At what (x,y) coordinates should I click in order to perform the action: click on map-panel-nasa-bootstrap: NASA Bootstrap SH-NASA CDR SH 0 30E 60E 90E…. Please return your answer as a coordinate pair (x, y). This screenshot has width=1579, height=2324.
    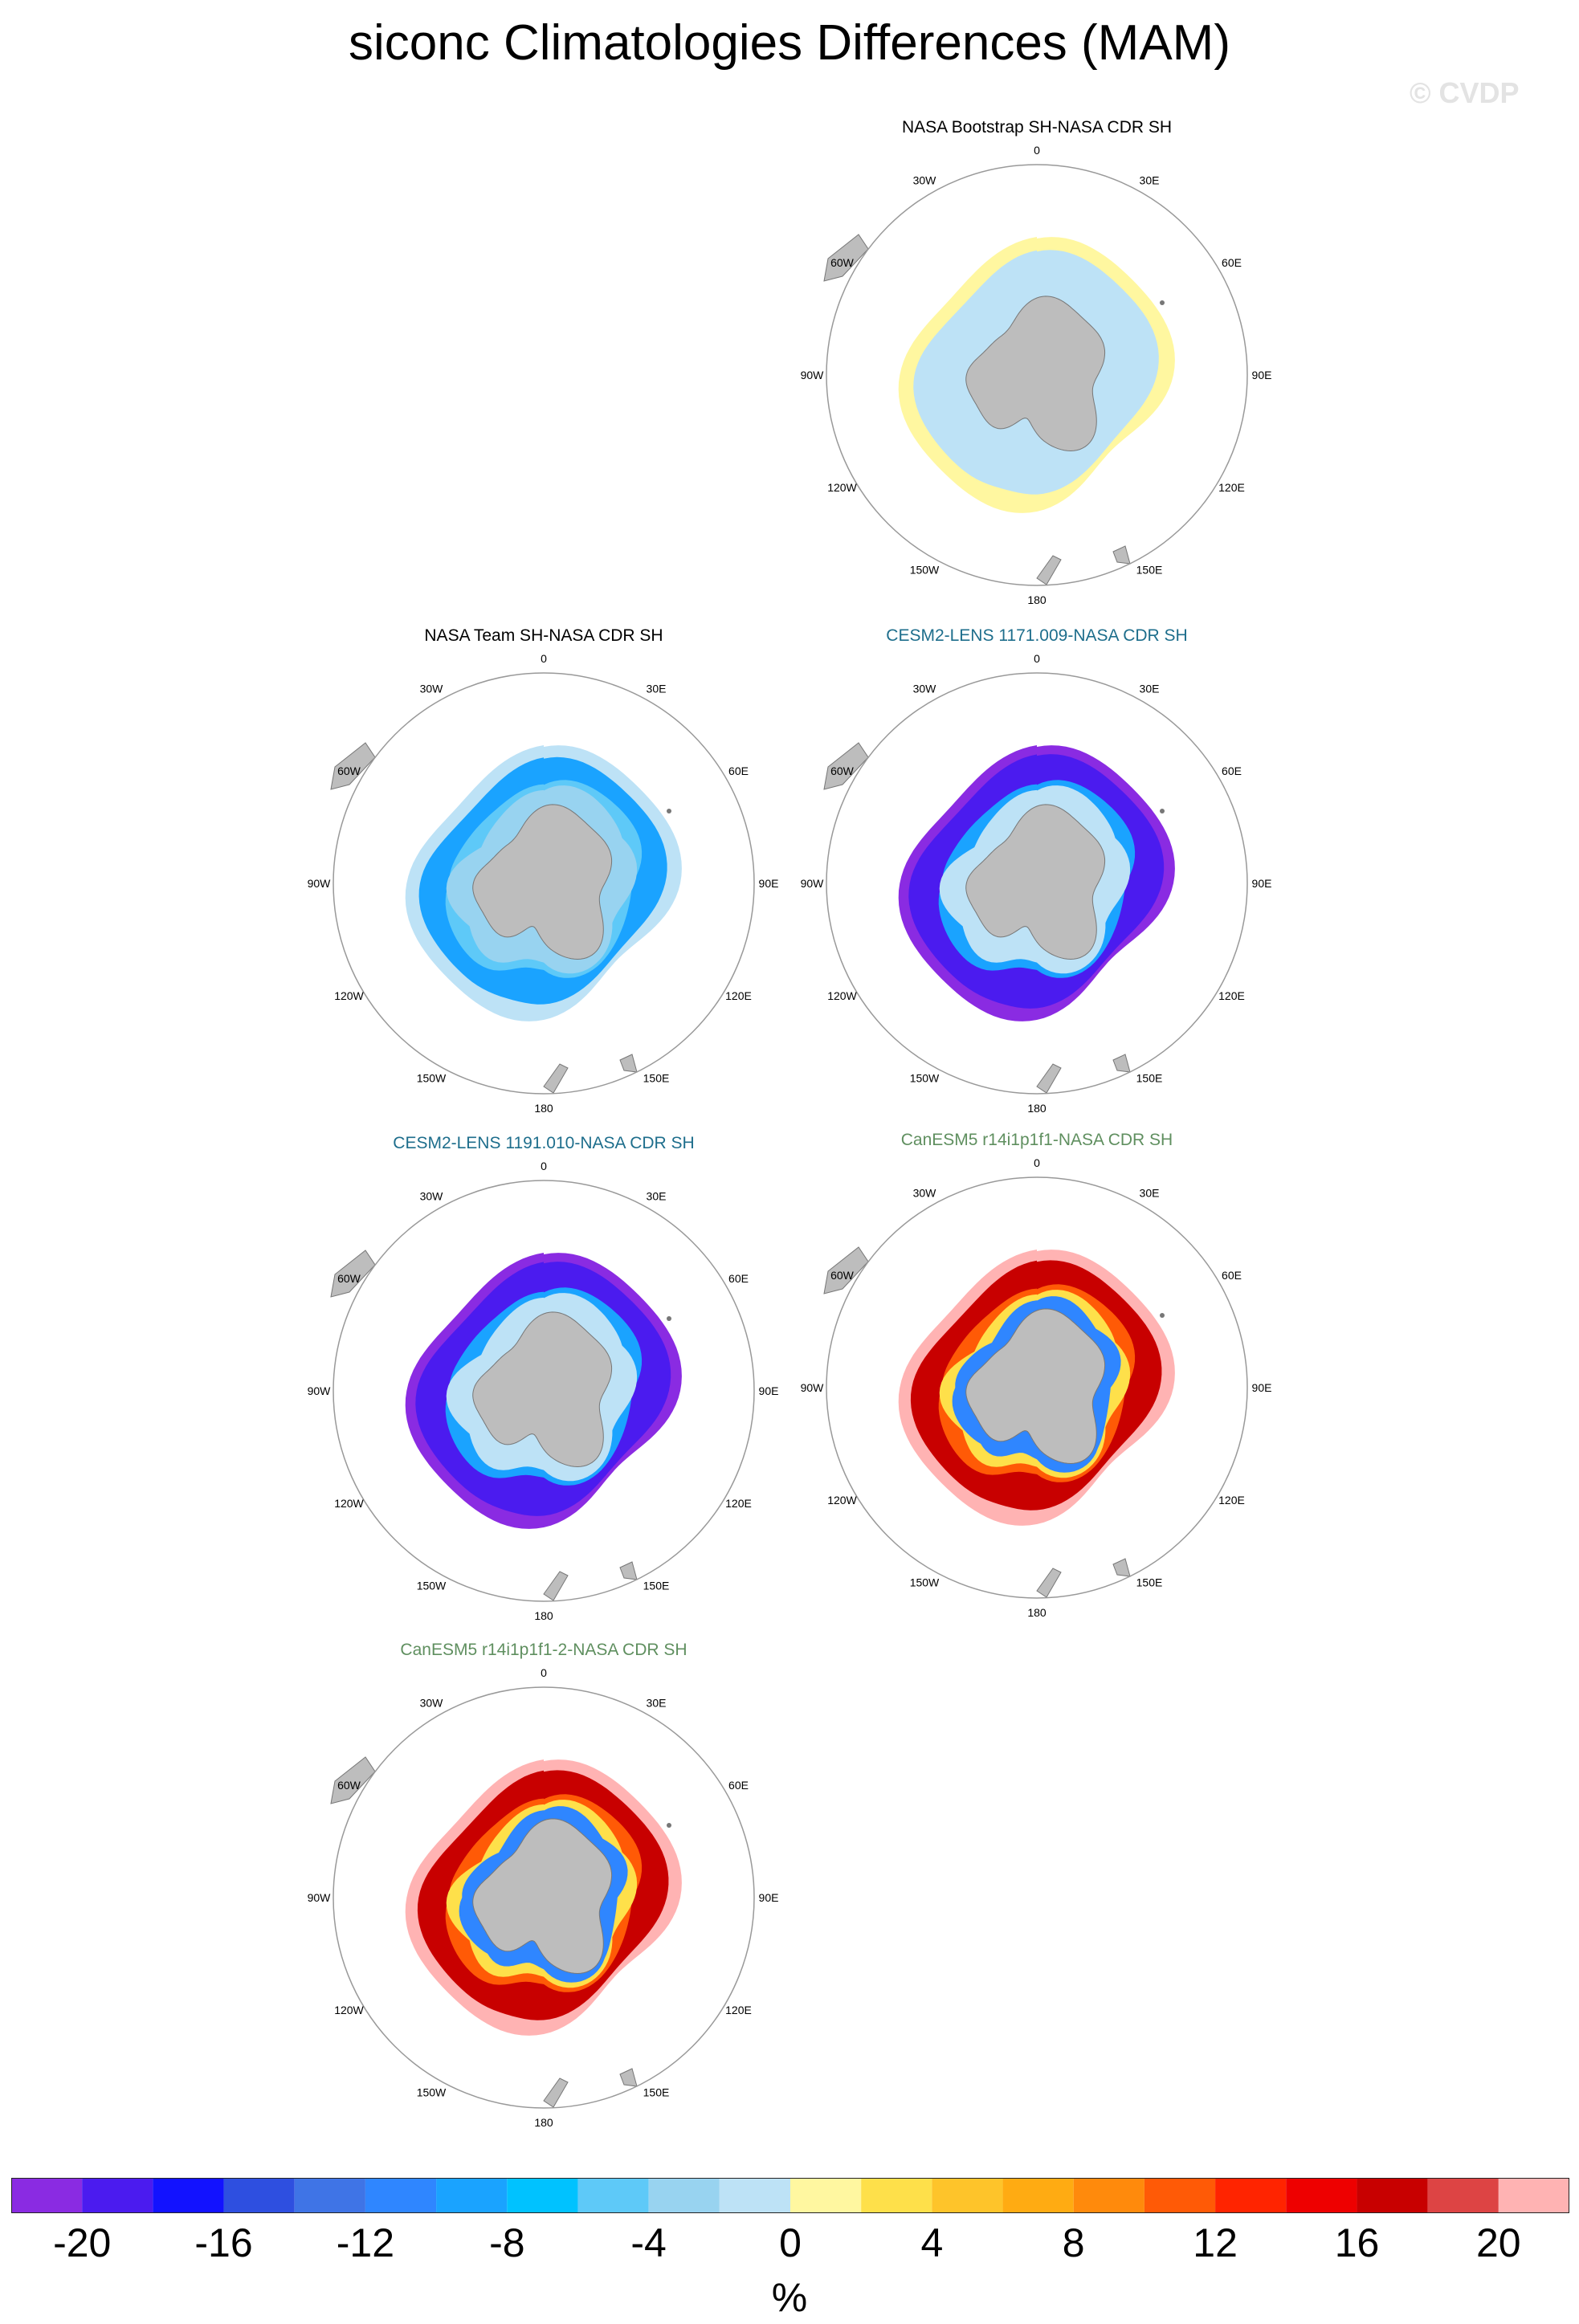
    Looking at the image, I should click on (1037, 367).